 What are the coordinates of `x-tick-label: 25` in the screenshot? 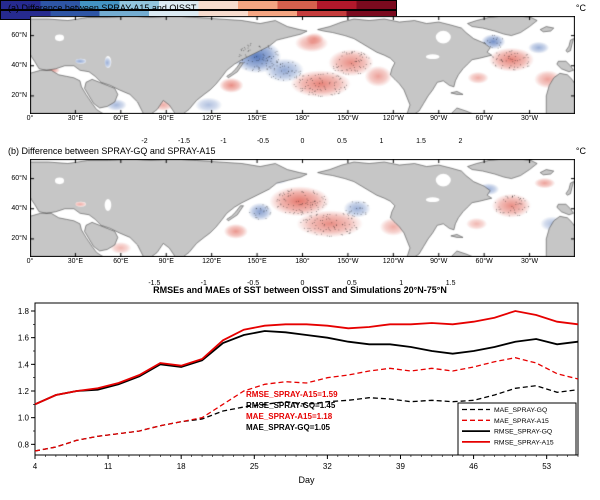 It's located at (254, 466).